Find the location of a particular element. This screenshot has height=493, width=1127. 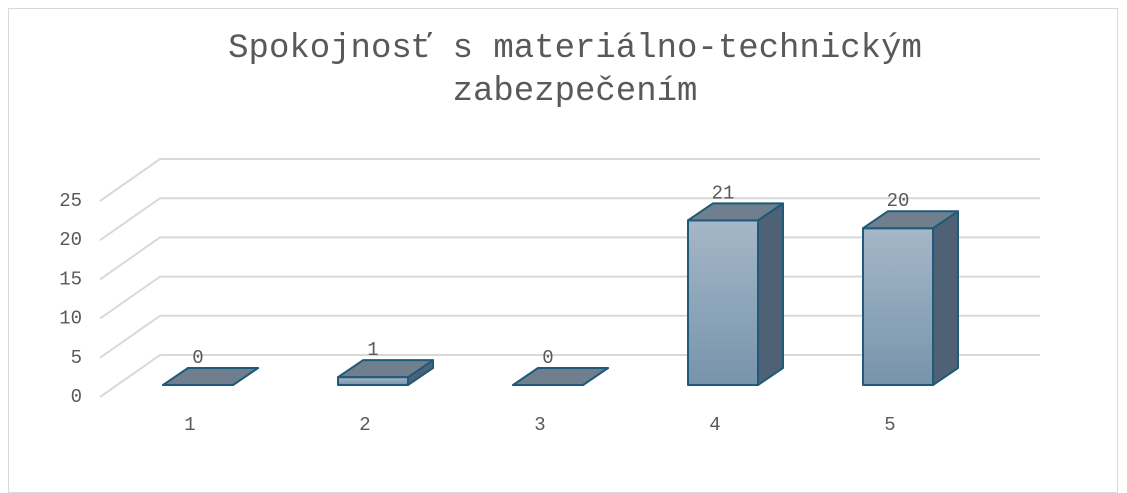

value-label: 20 is located at coordinates (898, 201).